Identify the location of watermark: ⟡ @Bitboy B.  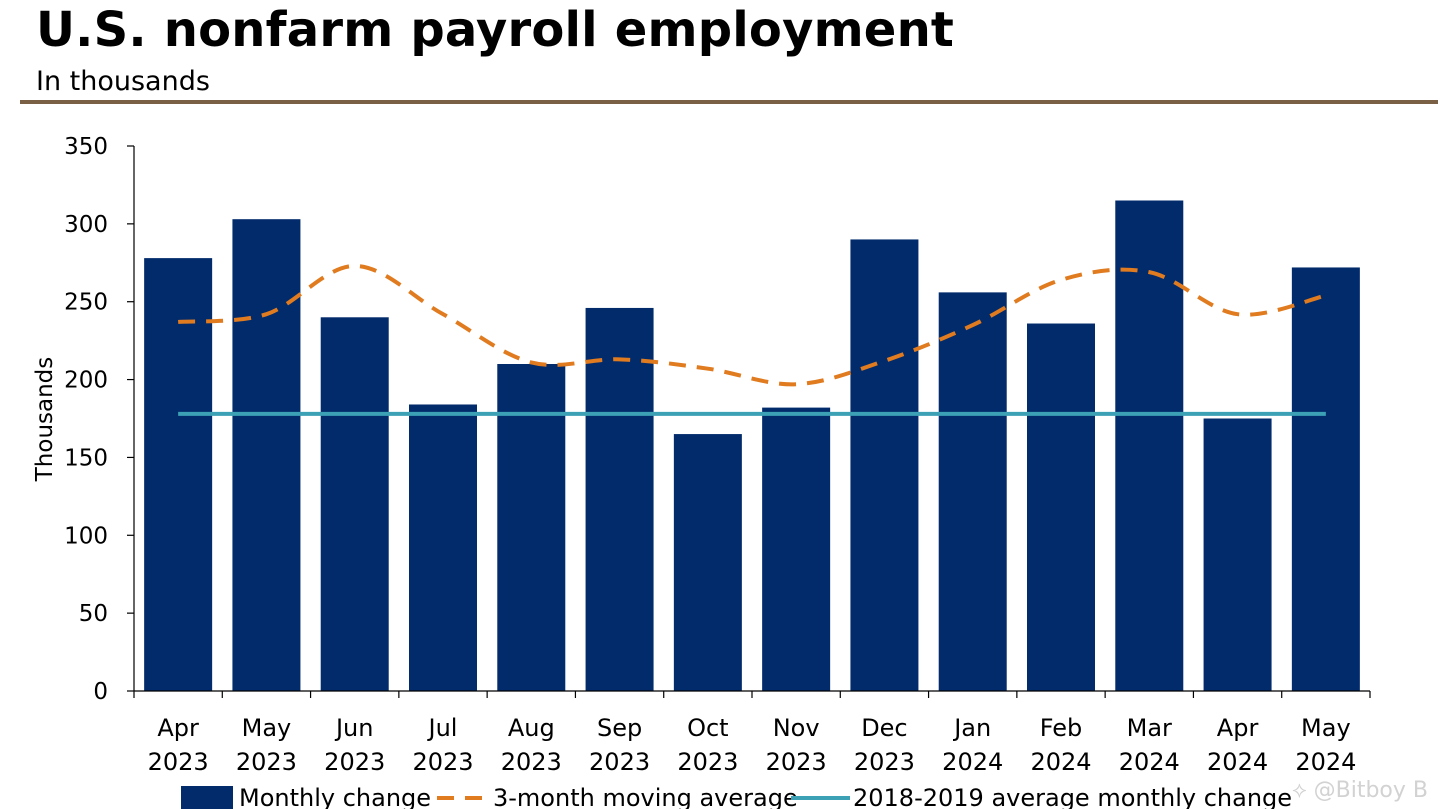
(1360, 790).